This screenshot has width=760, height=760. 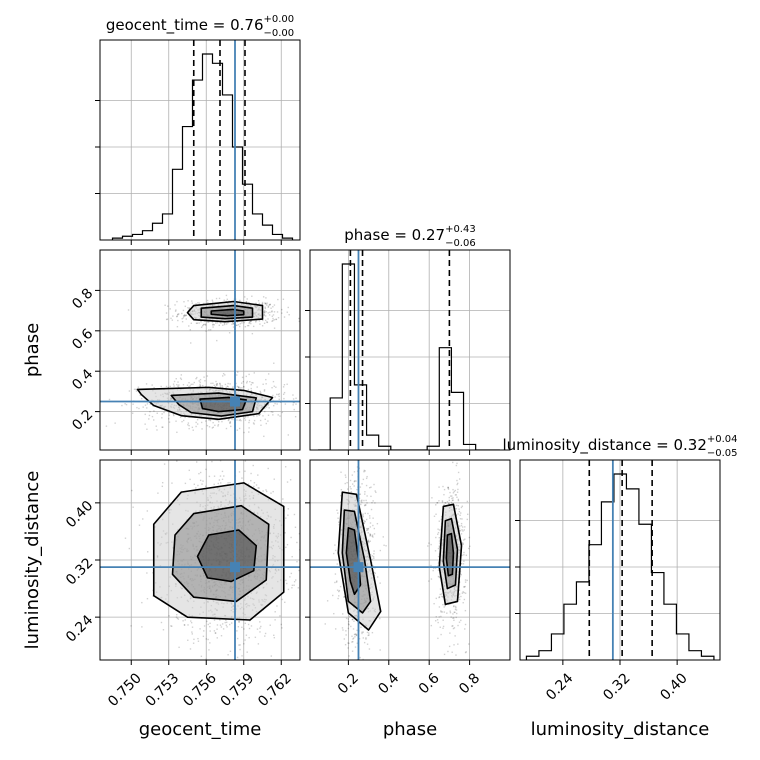 What do you see at coordinates (163, 690) in the screenshot?
I see `x-tick-label: 0.753` at bounding box center [163, 690].